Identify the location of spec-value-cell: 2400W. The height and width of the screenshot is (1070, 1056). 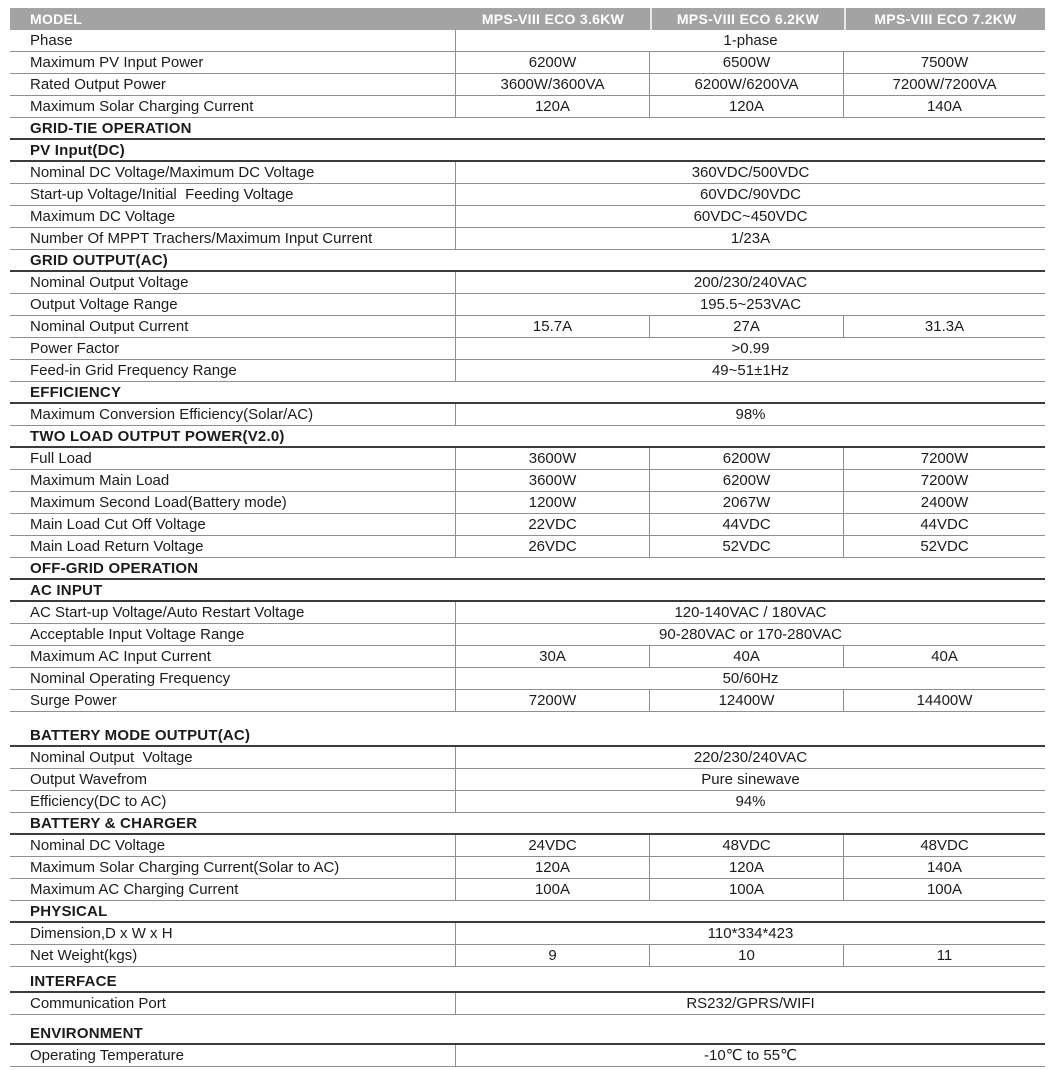
(944, 502).